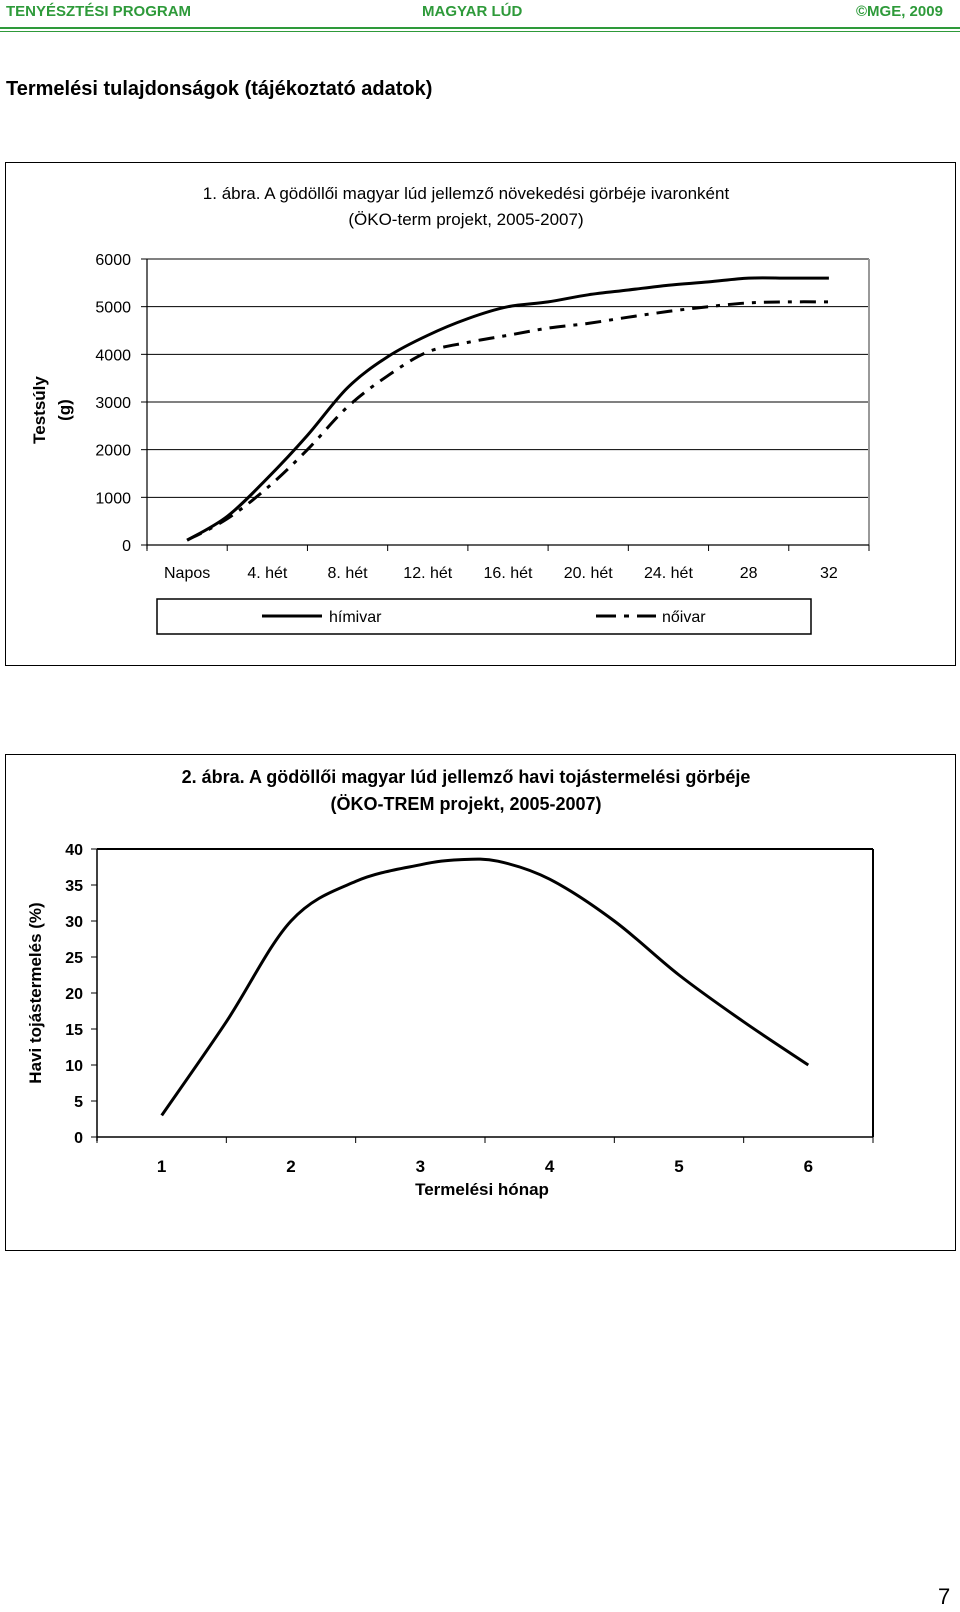  What do you see at coordinates (113, 308) in the screenshot?
I see `chart1-ytick-label: 5000` at bounding box center [113, 308].